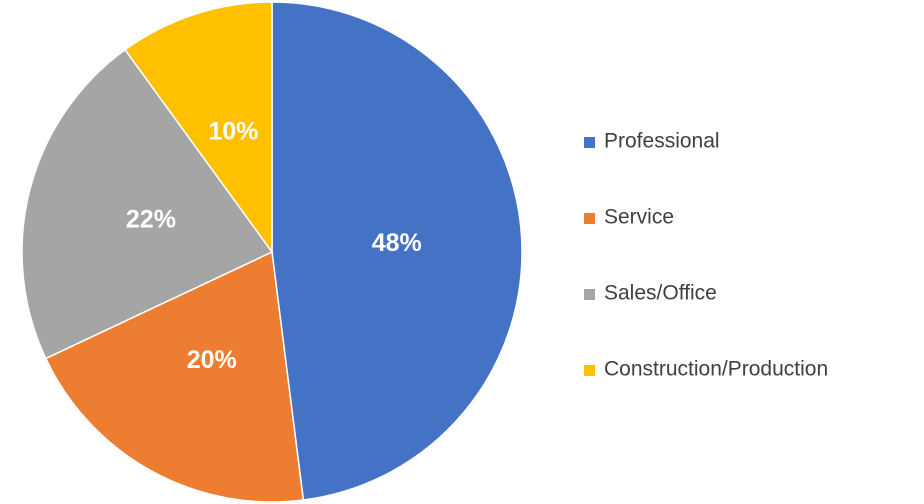 Image resolution: width=924 pixels, height=504 pixels. I want to click on legend-label: Professional, so click(662, 141).